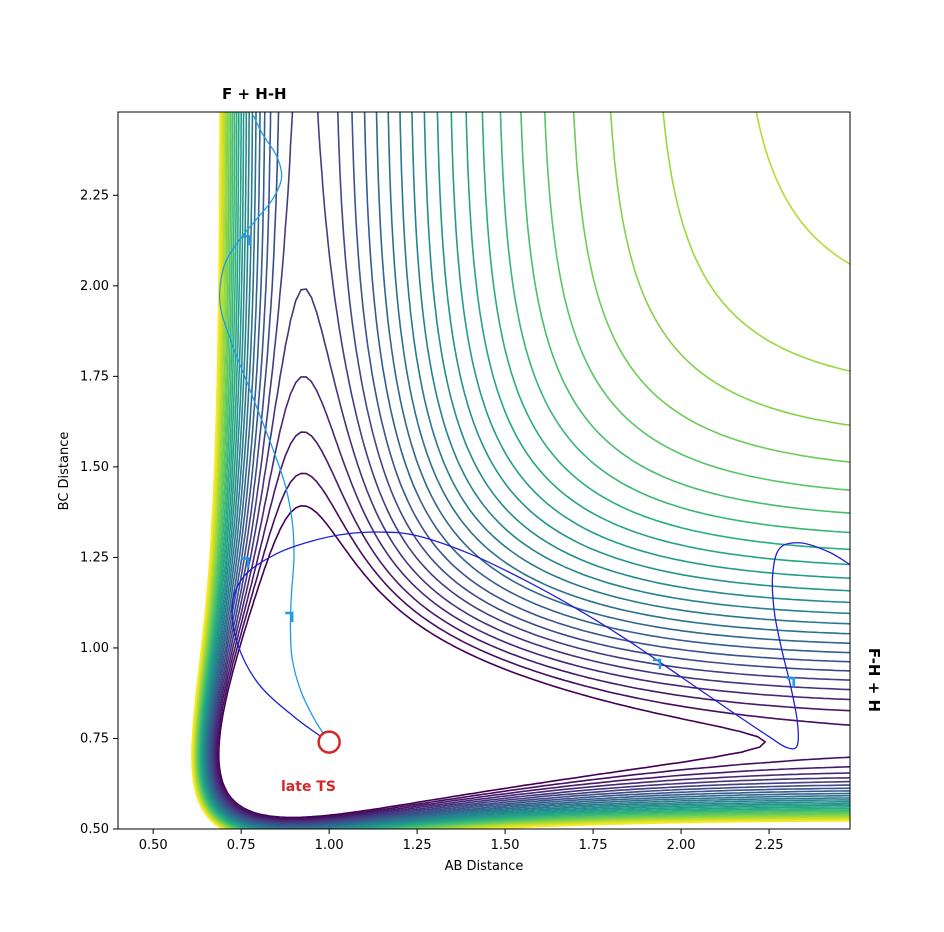 This screenshot has width=944, height=932. I want to click on y-tick-label: 2.25, so click(94, 195).